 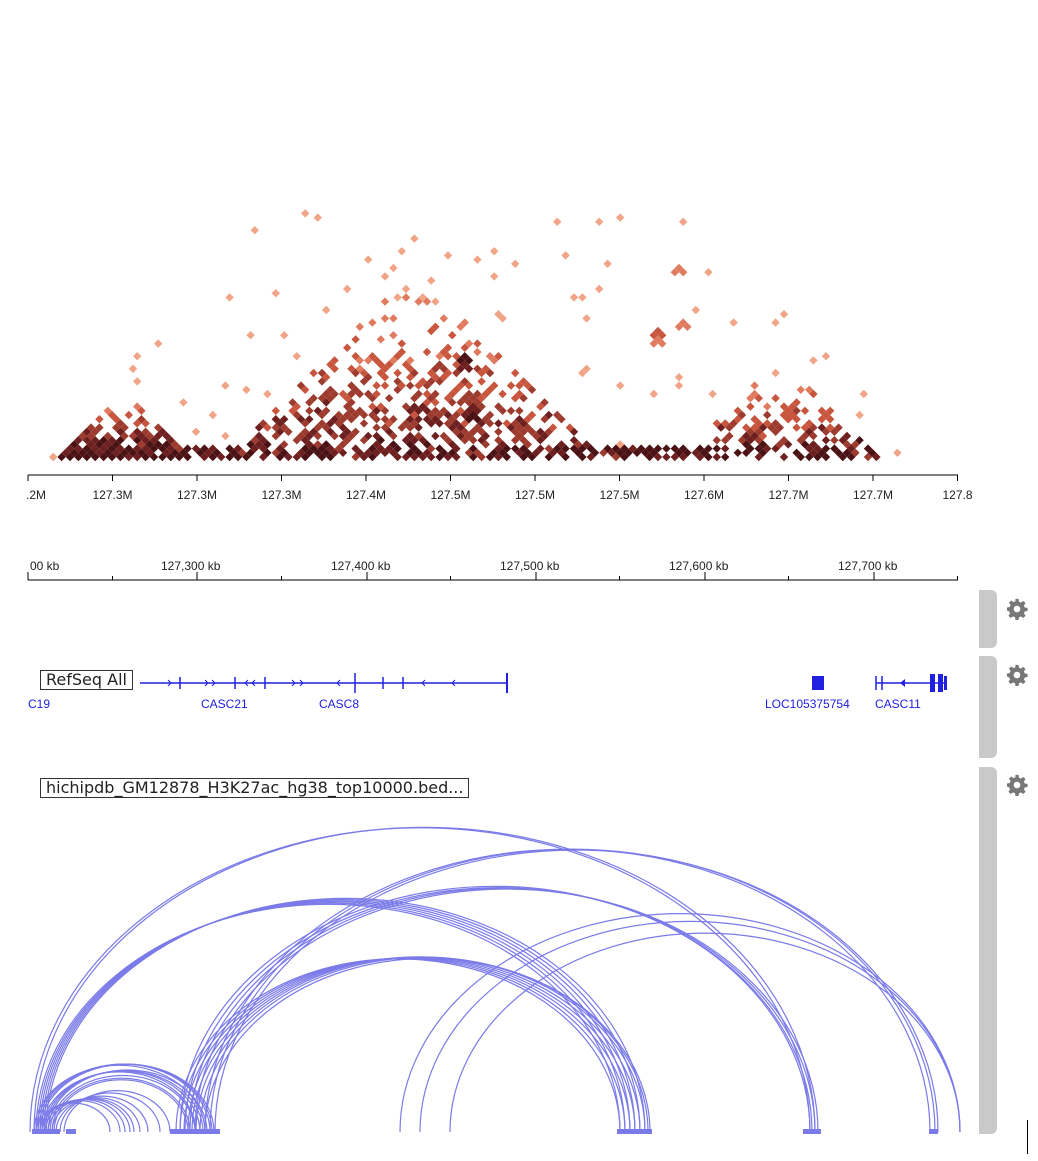 I want to click on heatmap-axis-tick-label: 127.6M, so click(x=704, y=495).